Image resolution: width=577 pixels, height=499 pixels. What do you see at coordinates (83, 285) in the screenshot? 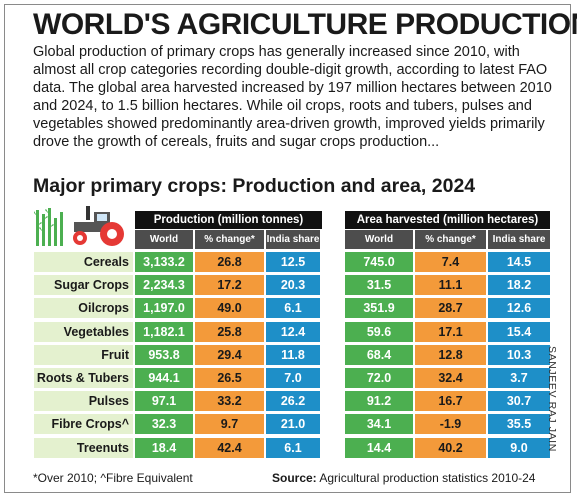
I see `row-label-sugar-crops: Sugar Crops` at bounding box center [83, 285].